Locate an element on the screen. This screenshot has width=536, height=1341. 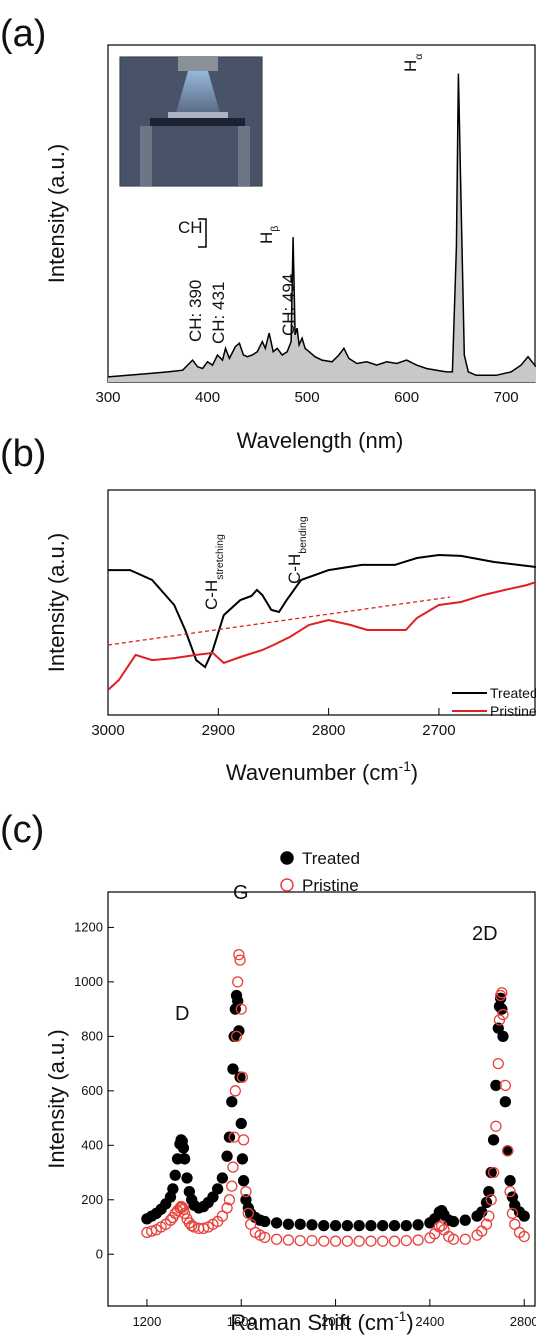
x-tick-label: 1200 is located at coordinates (146, 1321).